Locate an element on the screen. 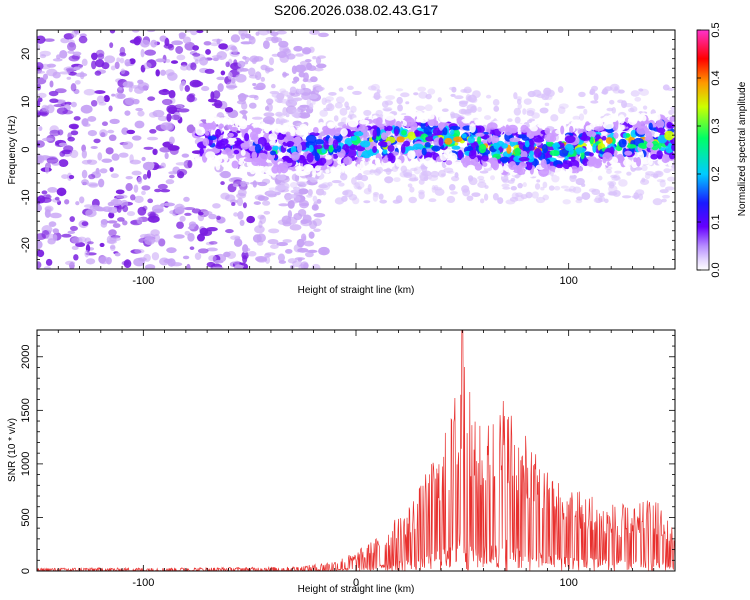 The image size is (750, 600). y-tick-label: 2000 is located at coordinates (26, 357).